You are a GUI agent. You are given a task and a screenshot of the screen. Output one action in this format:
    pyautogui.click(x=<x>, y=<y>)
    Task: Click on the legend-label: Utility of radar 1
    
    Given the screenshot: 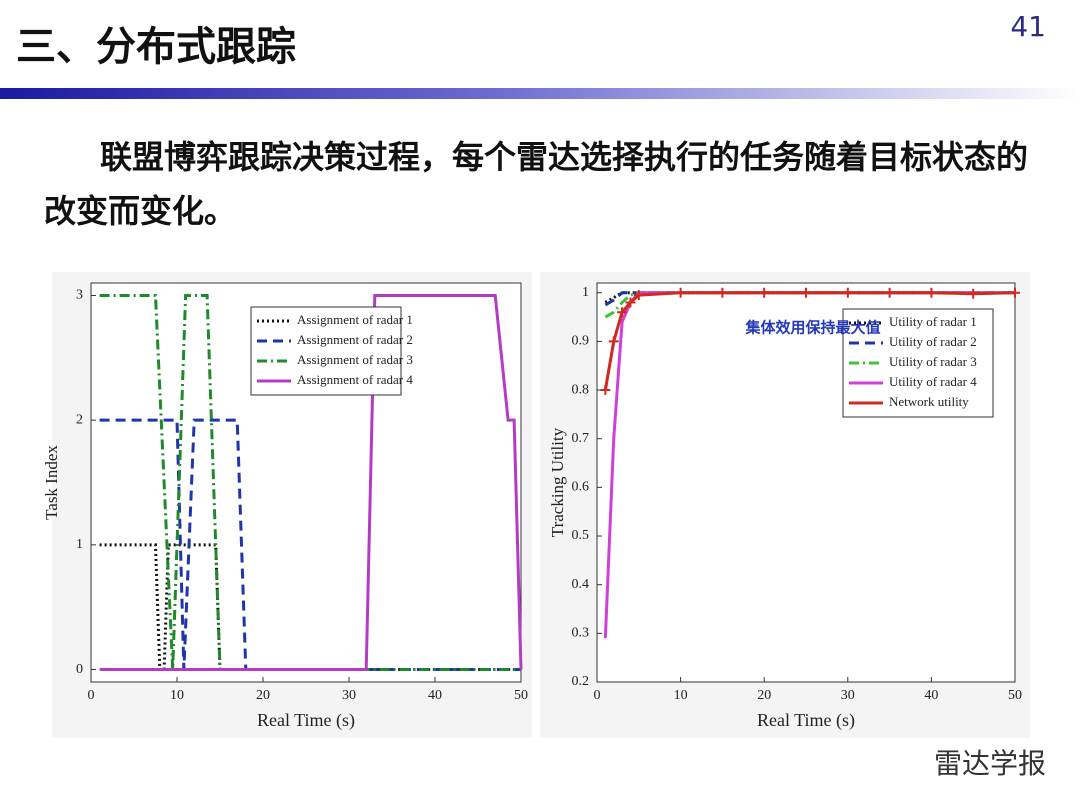 What is the action you would take?
    pyautogui.click(x=933, y=321)
    